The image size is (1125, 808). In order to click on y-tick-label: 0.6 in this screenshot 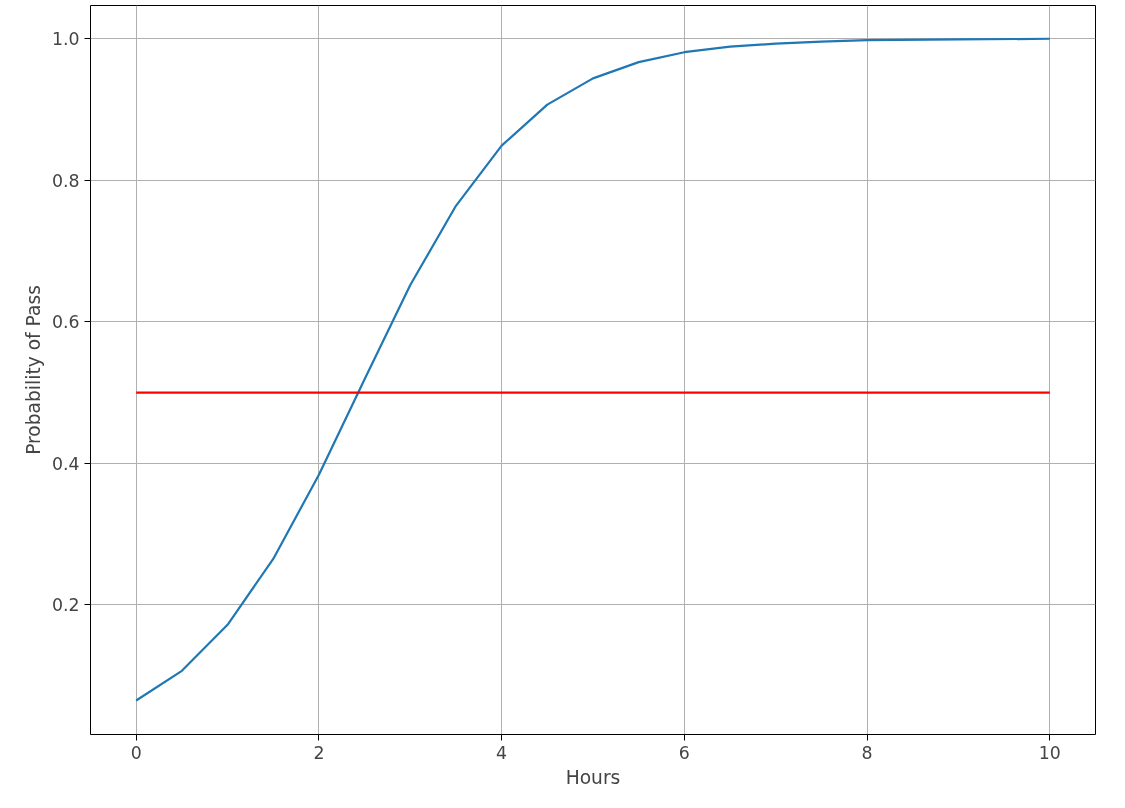, I will do `click(65, 322)`.